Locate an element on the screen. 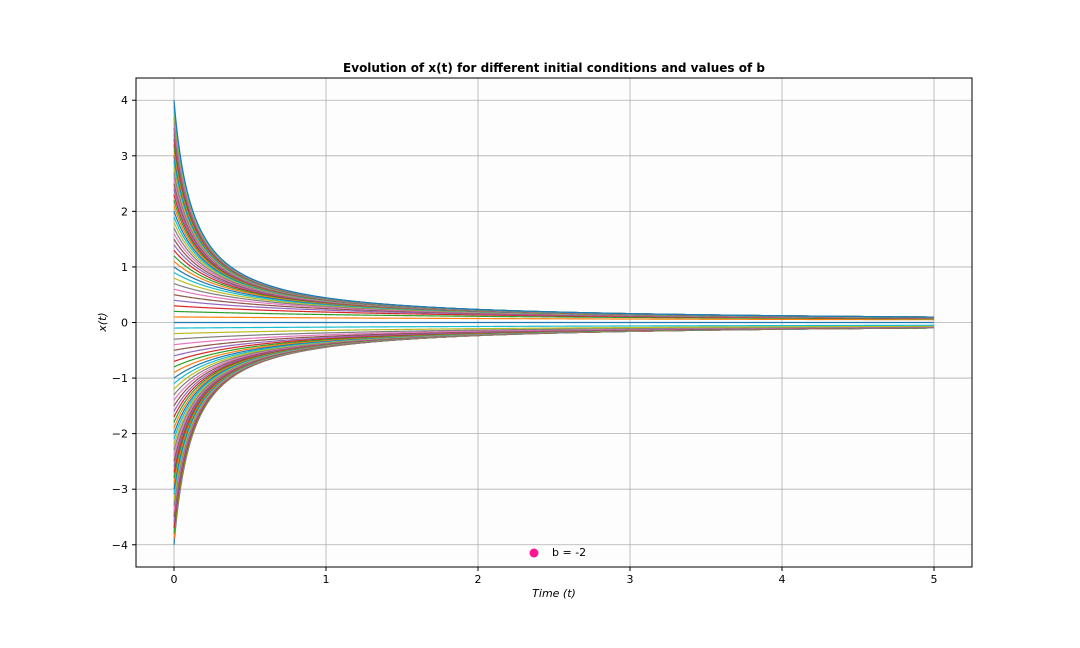 The height and width of the screenshot is (648, 1080). y-tick-label: 0 is located at coordinates (124, 323).